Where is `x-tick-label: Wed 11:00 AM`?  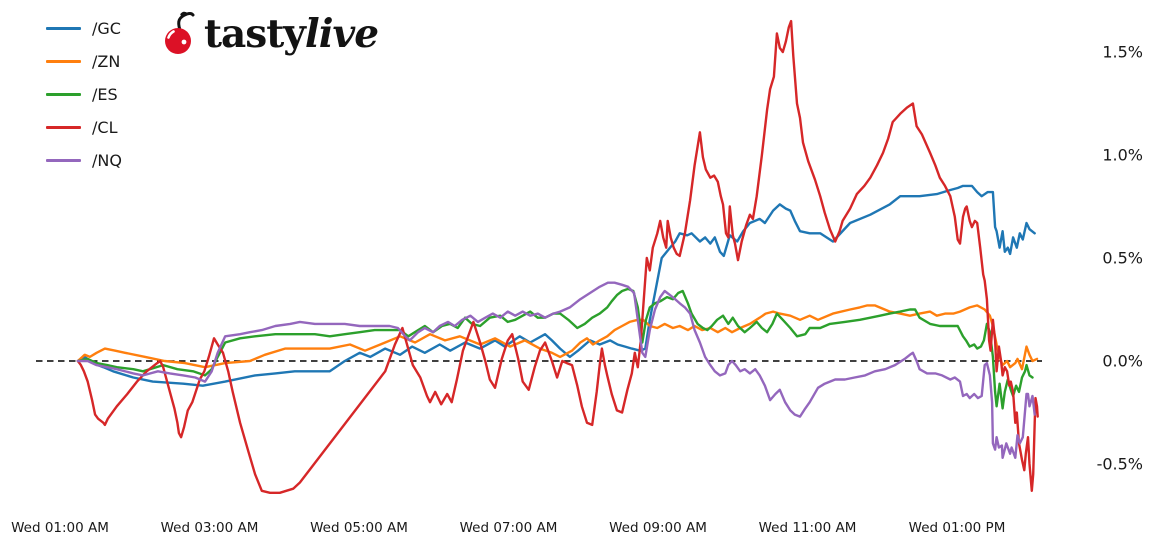 x-tick-label: Wed 11:00 AM is located at coordinates (807, 528).